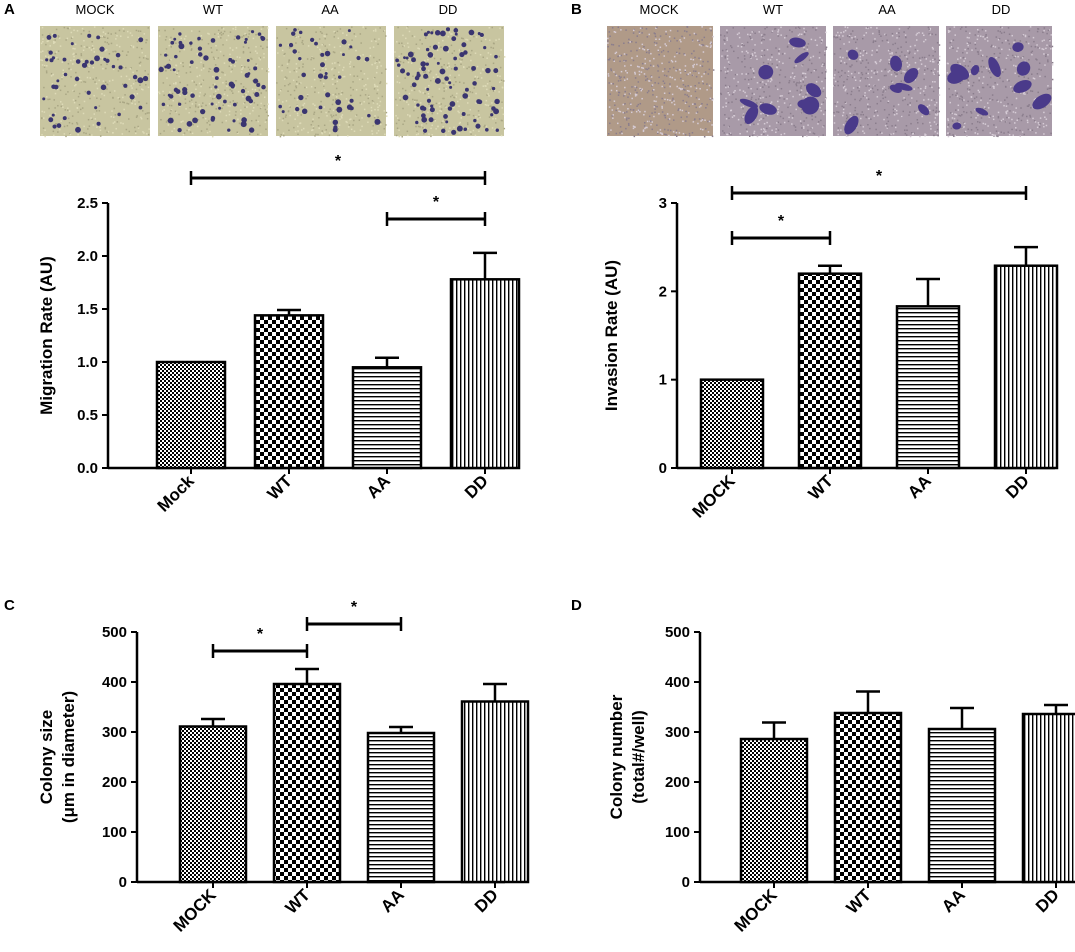 This screenshot has height=952, width=1075. I want to click on y-axis-title-line: Colony number, so click(616, 756).